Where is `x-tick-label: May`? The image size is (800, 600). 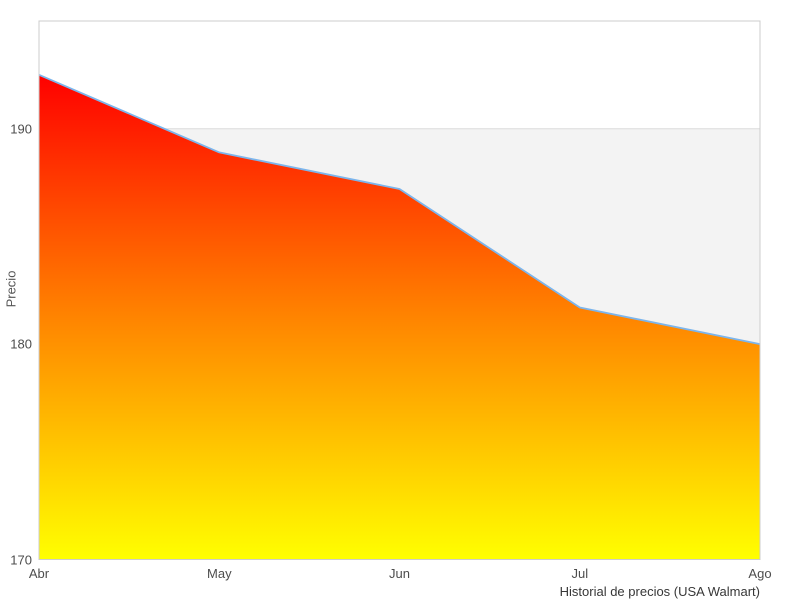
x-tick-label: May is located at coordinates (219, 573).